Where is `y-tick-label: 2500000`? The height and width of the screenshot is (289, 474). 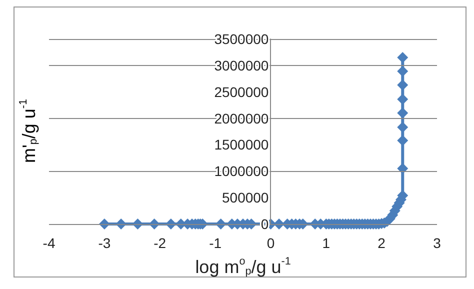
y-tick-label: 2500000 is located at coordinates (241, 92).